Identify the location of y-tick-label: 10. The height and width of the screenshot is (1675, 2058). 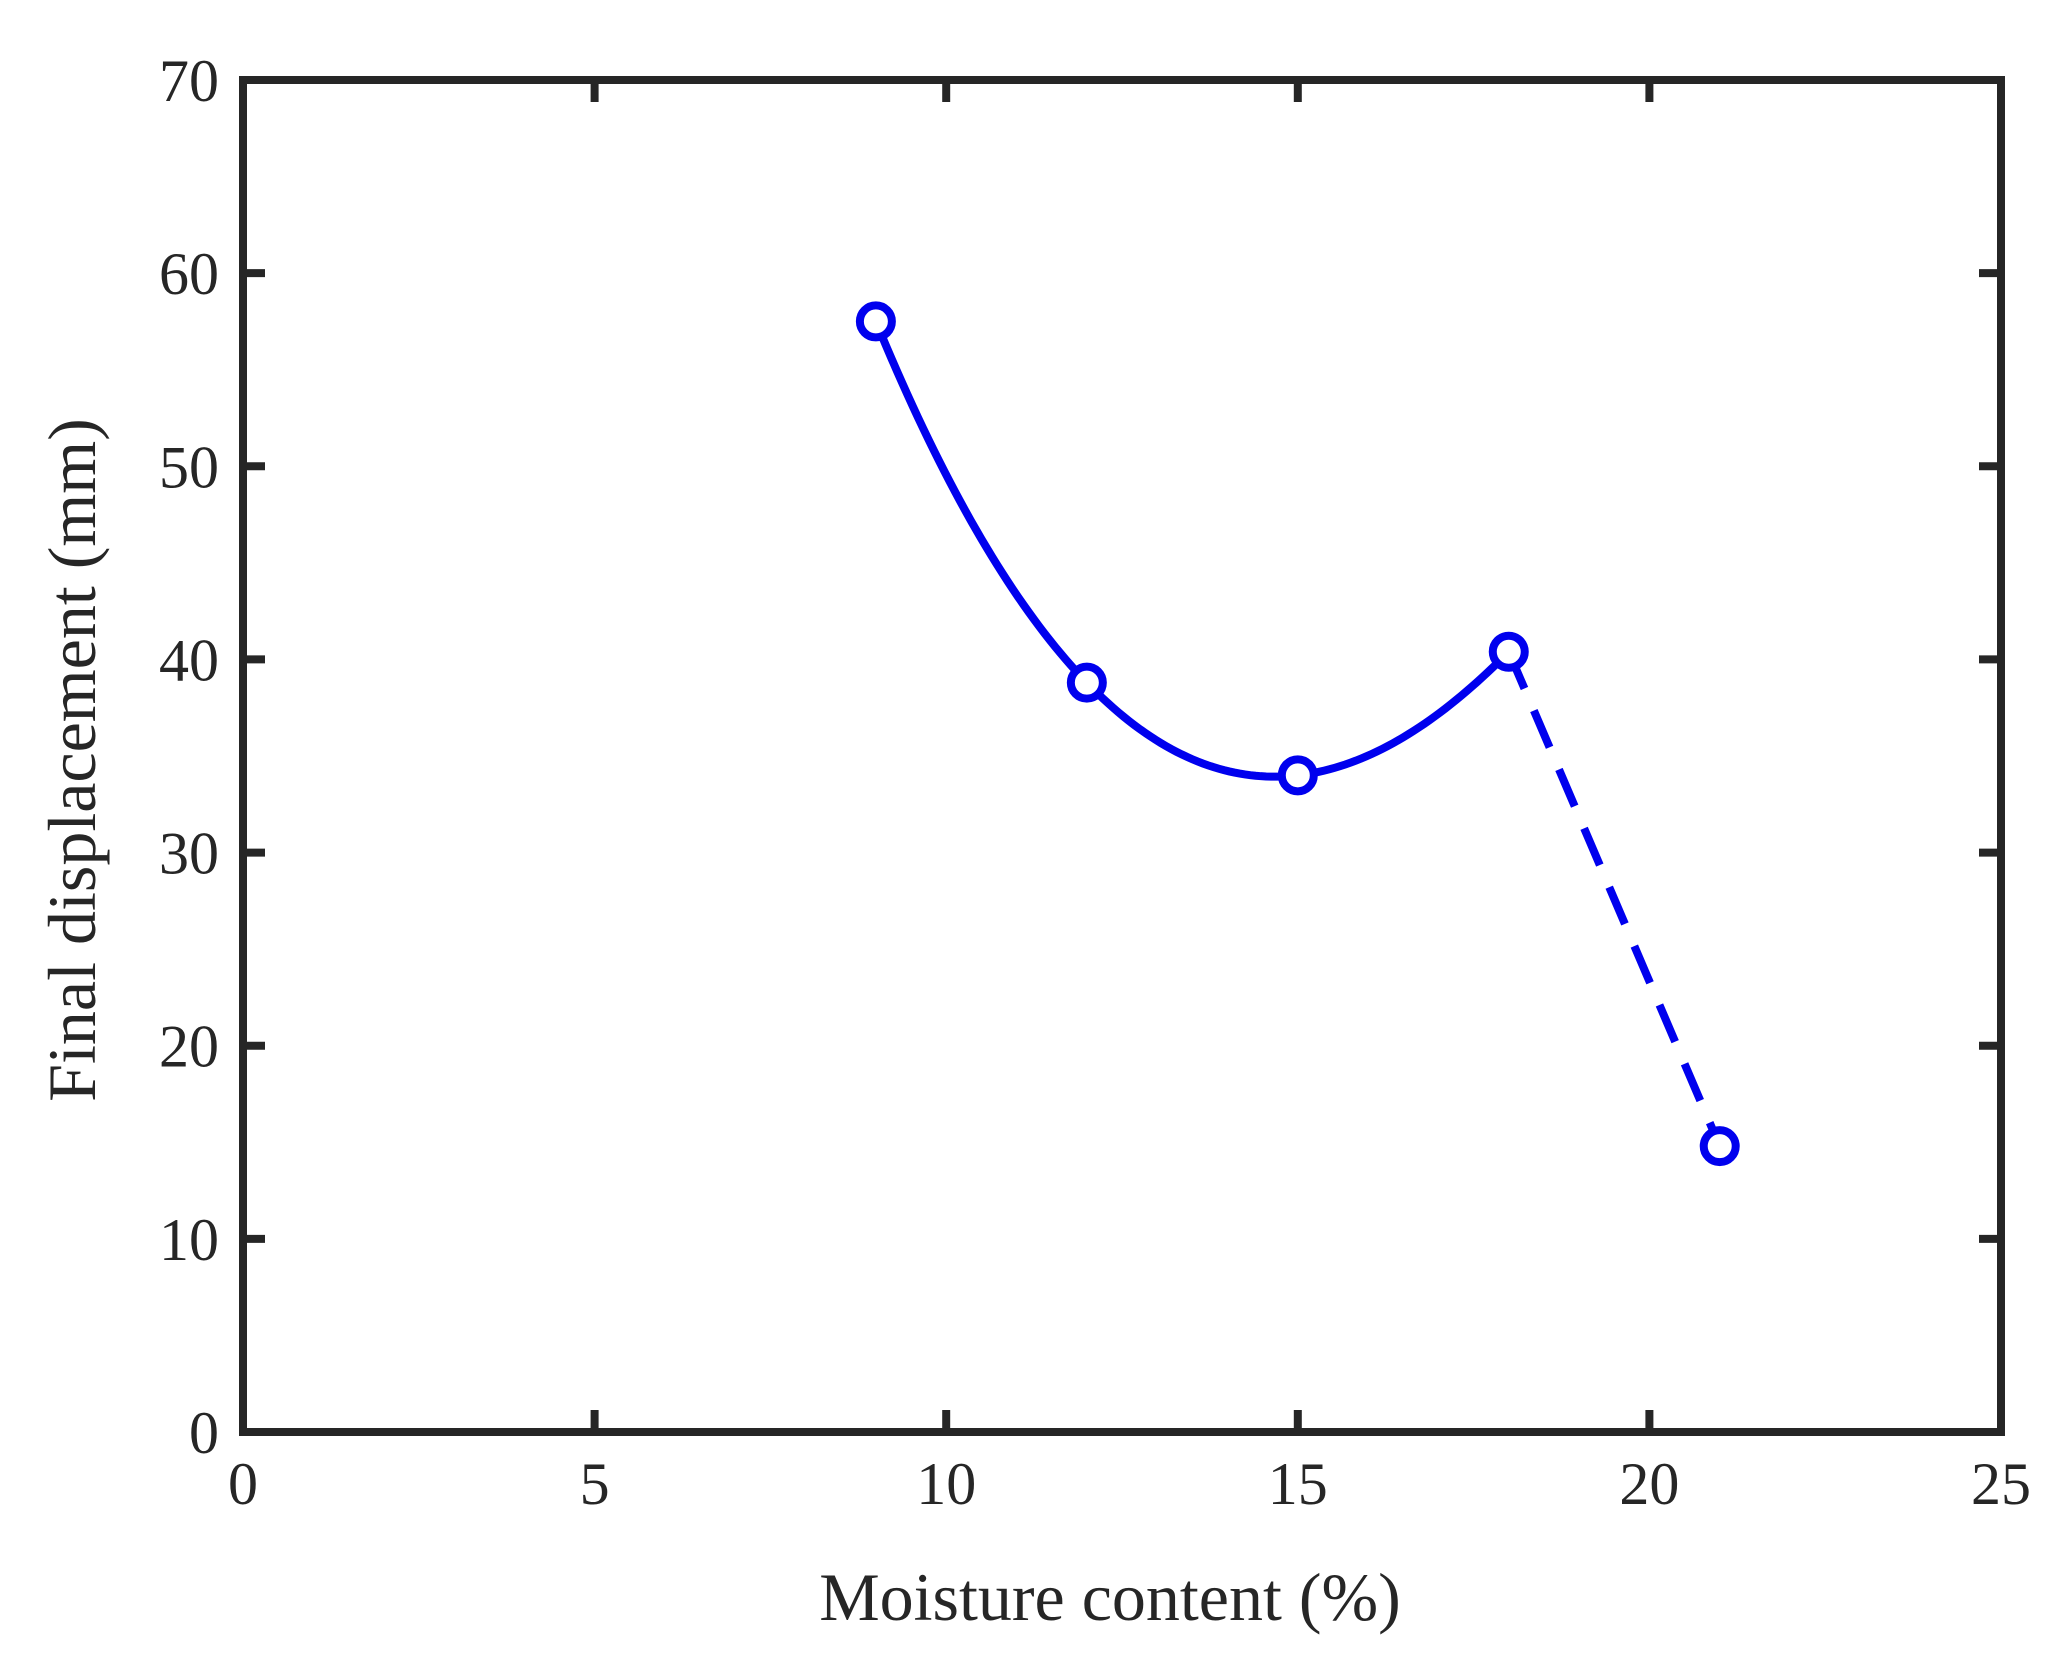
(189, 1240).